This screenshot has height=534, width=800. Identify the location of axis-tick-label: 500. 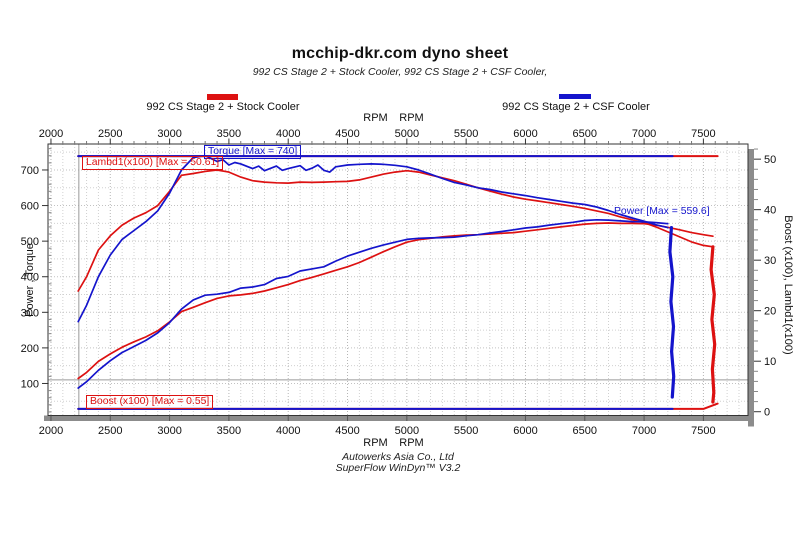
(30, 242).